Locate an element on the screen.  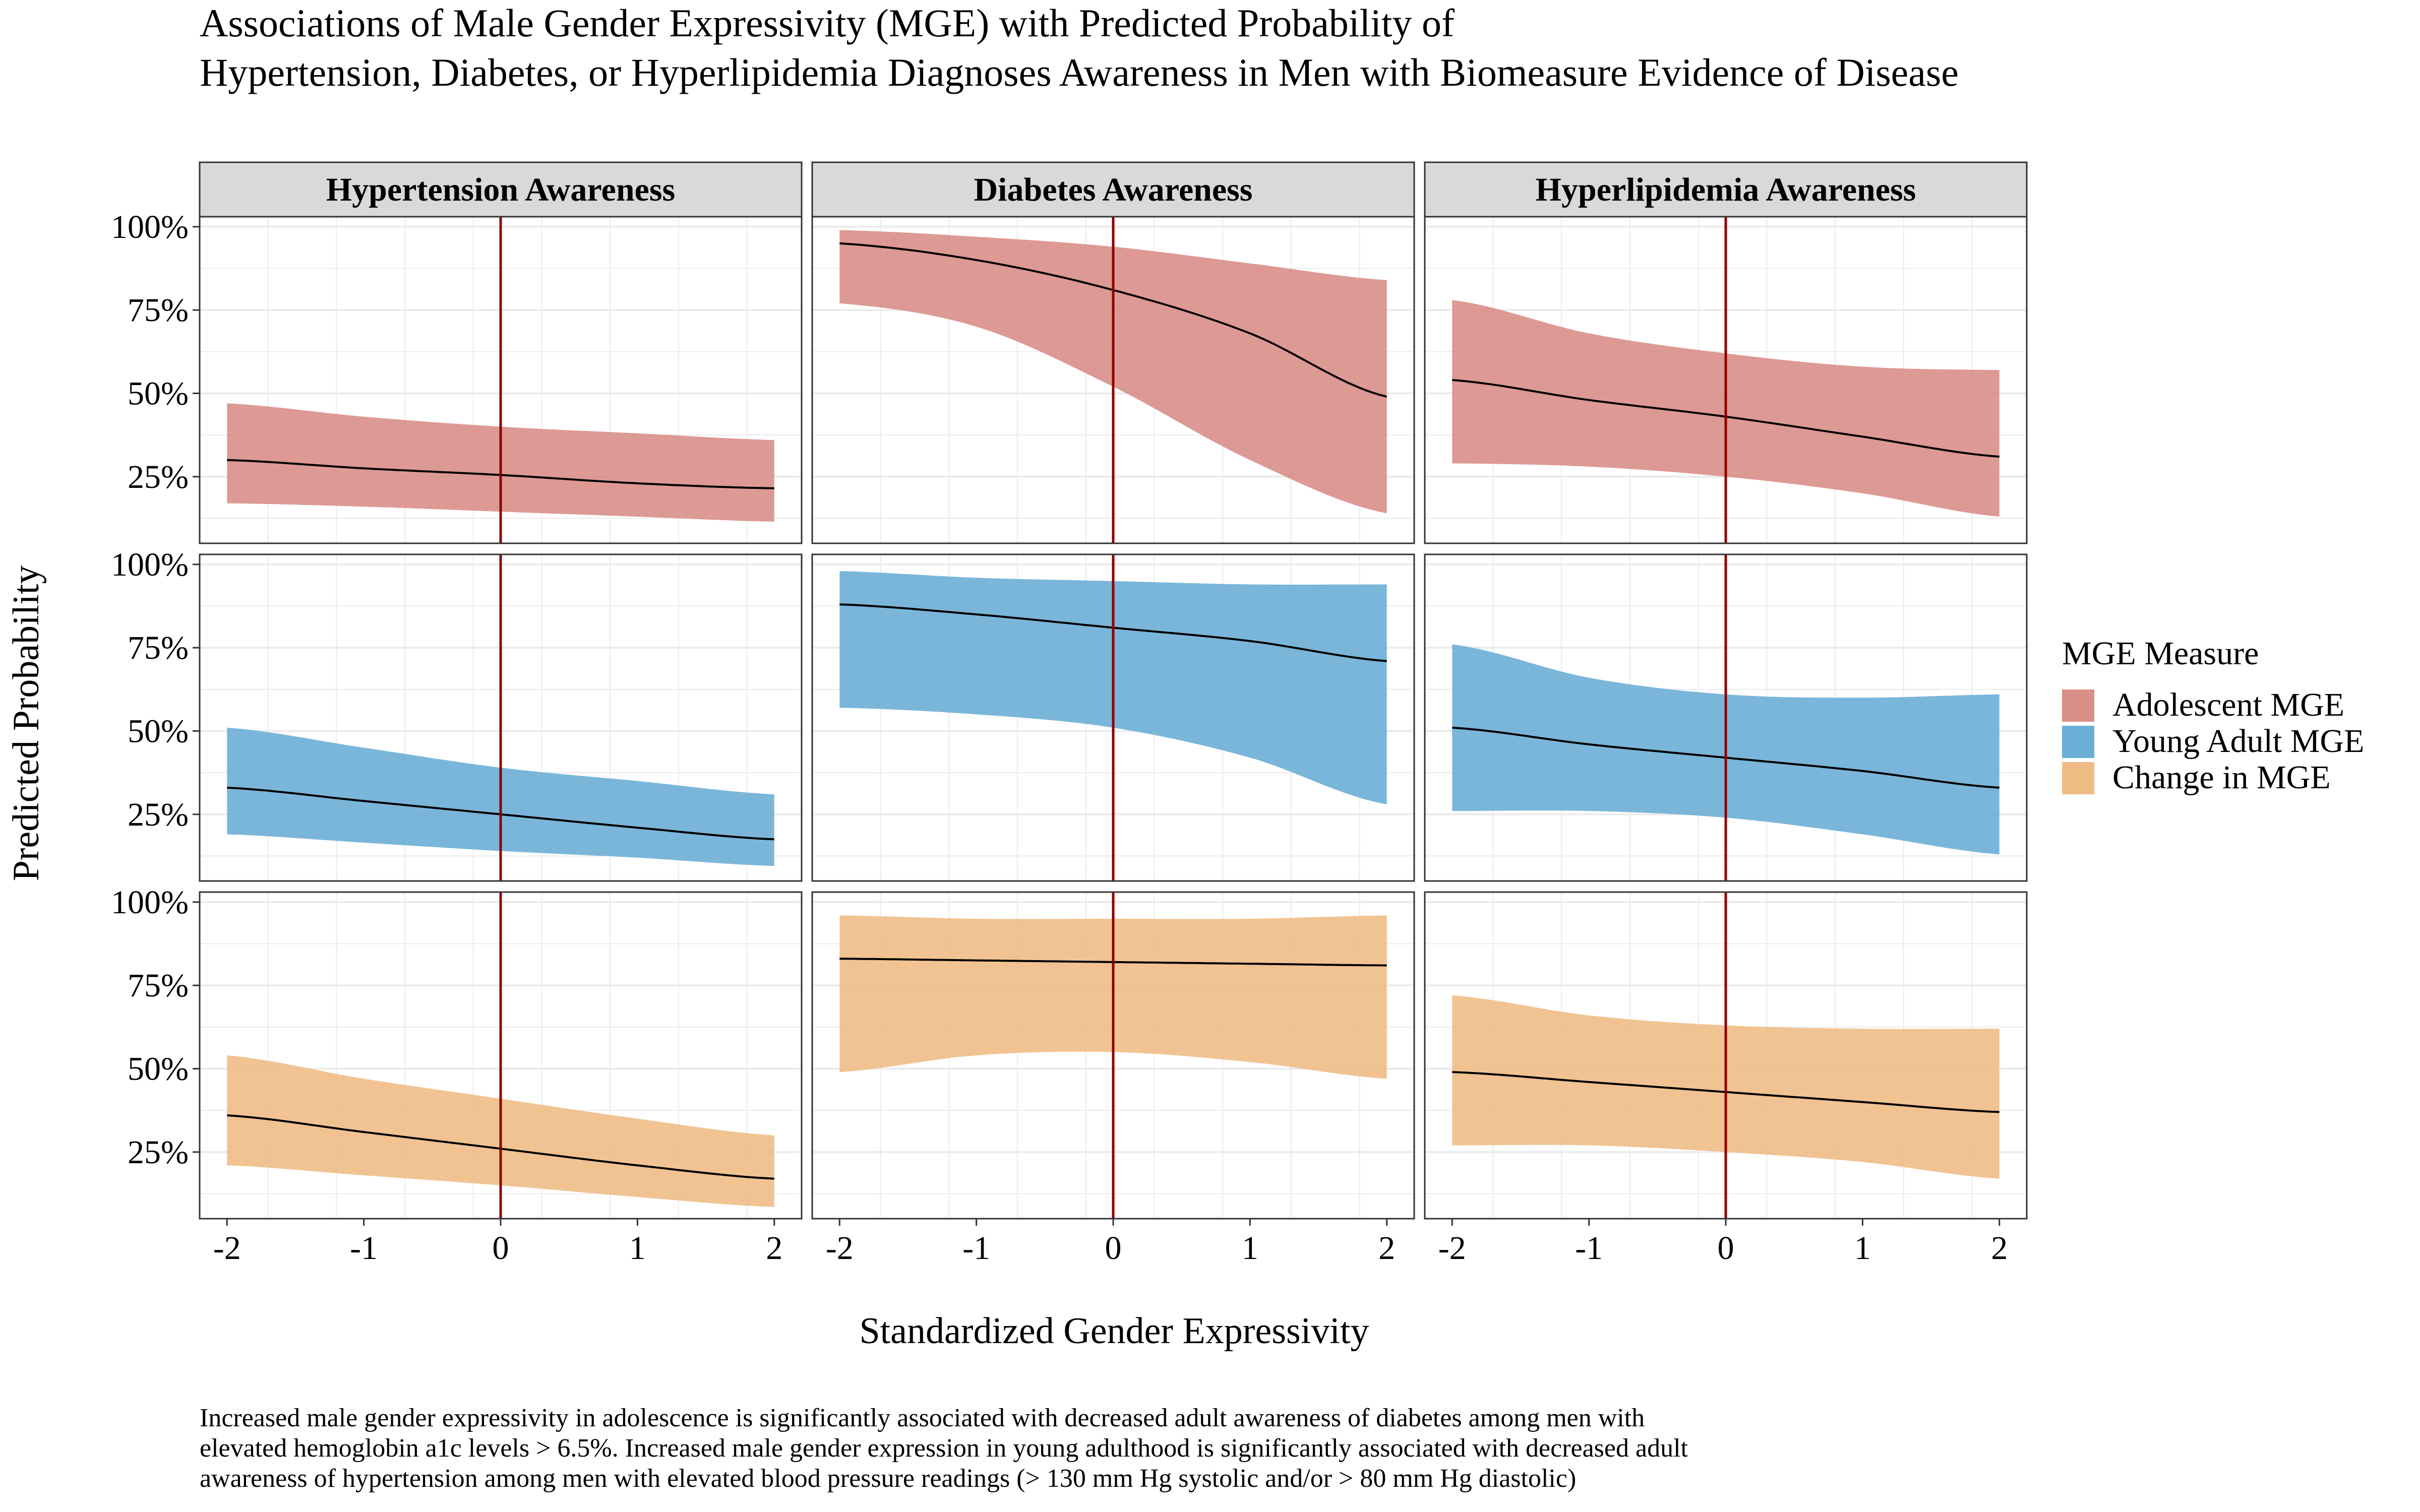
panel-hyperlipidemia-awareness-adolescent-mge is located at coordinates (1726, 380).